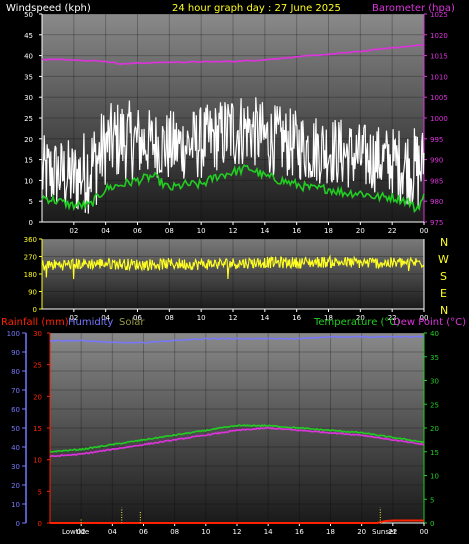  I want to click on temp-xtick-label-08: 08, so click(174, 532).